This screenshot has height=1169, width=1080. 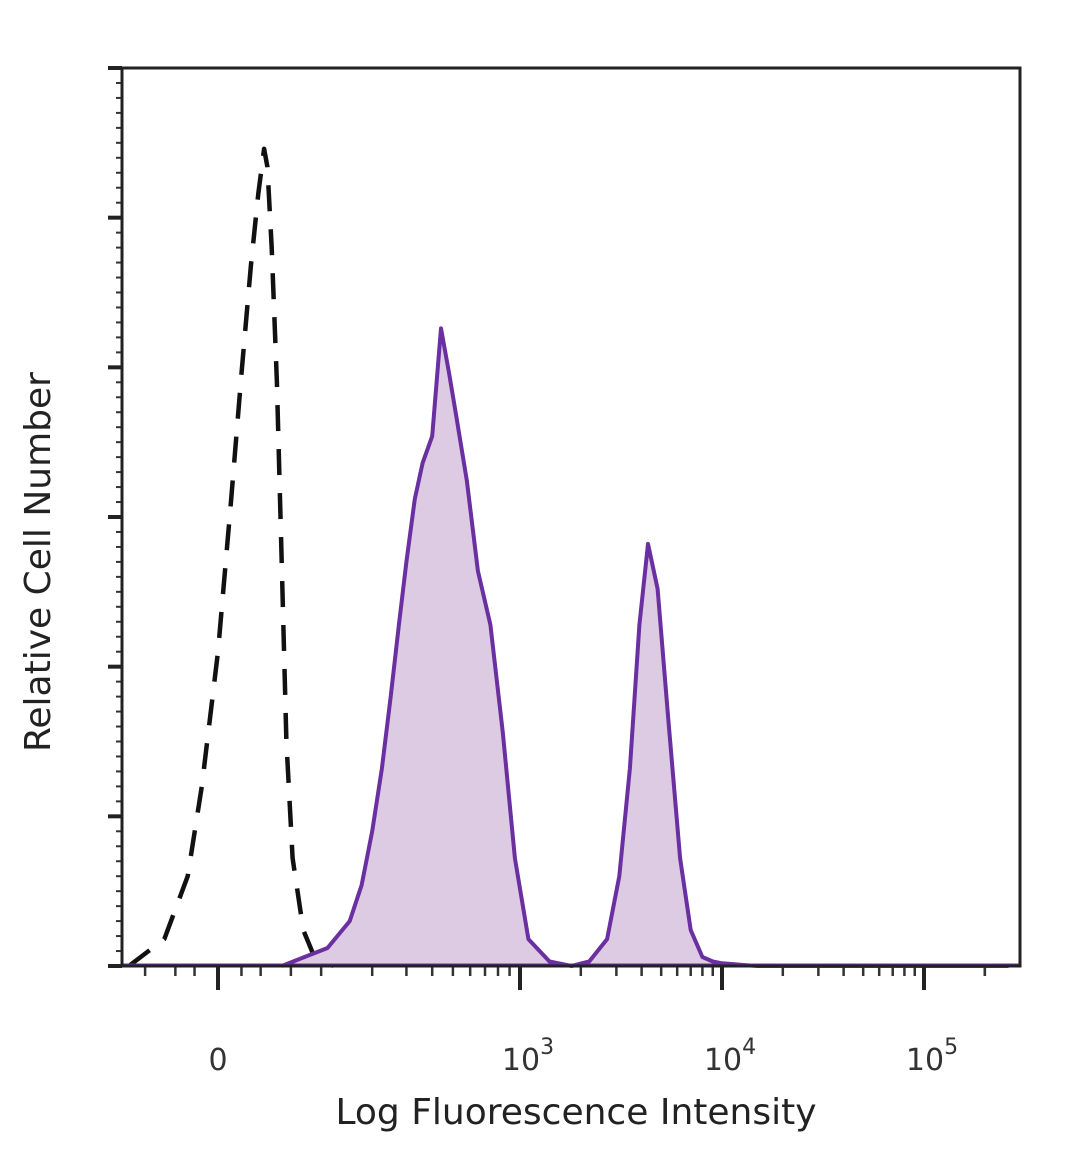 I want to click on x-tick-label: 10⁵, so click(x=932, y=1056).